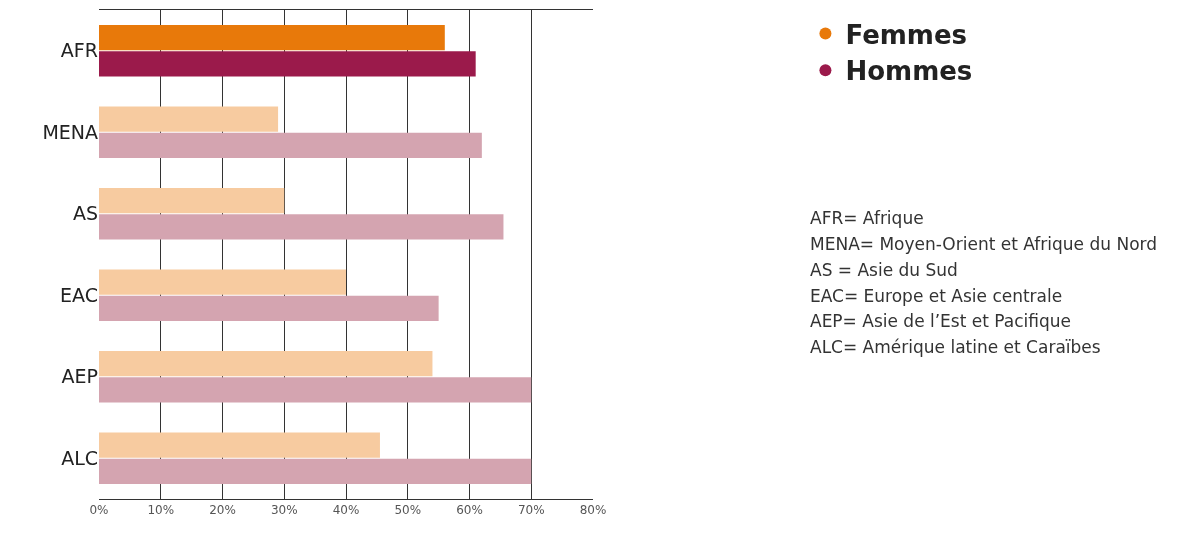  I want to click on x-tick-label: 30%, so click(284, 510).